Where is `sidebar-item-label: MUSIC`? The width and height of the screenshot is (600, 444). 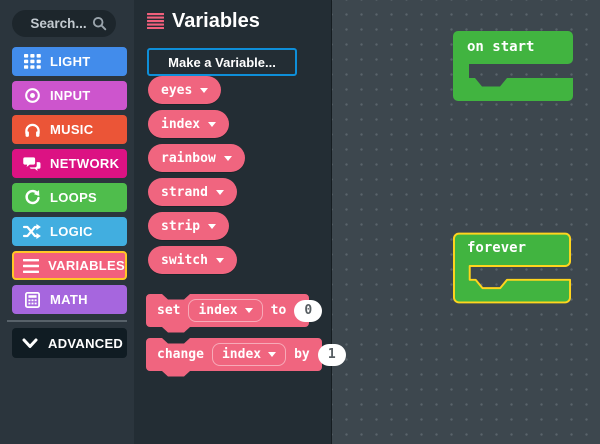 sidebar-item-label: MUSIC is located at coordinates (72, 129).